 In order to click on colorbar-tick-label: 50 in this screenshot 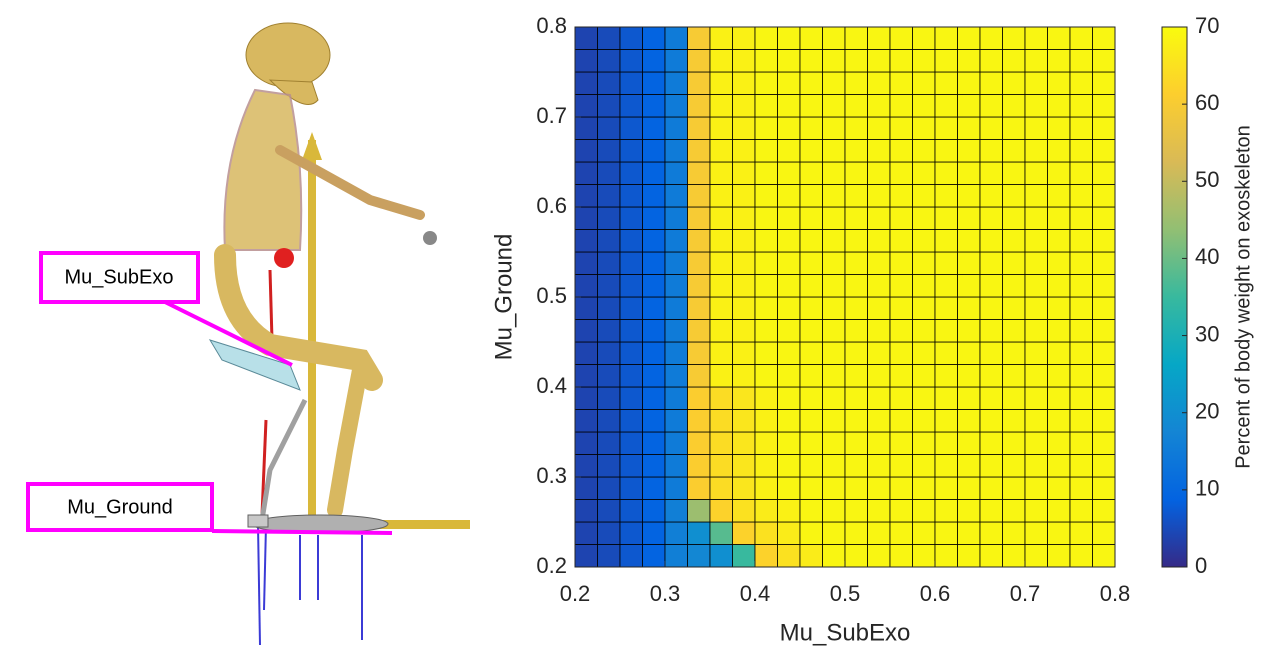, I will do `click(1207, 179)`.